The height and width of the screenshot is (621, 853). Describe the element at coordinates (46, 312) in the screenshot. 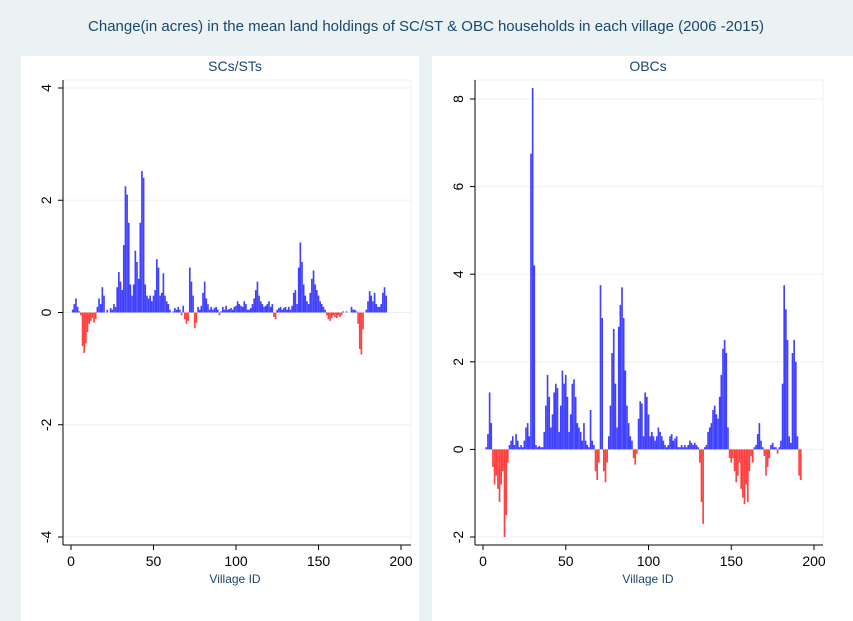

I see `scst-ytick-label: 0` at that location.